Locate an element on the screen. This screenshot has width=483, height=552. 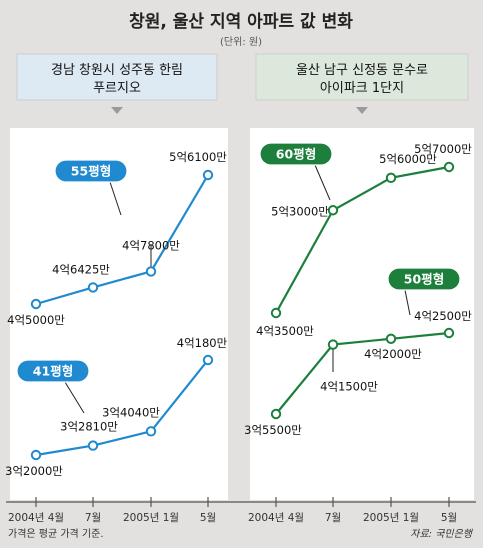
left-down-arrow-icon is located at coordinates (117, 110).